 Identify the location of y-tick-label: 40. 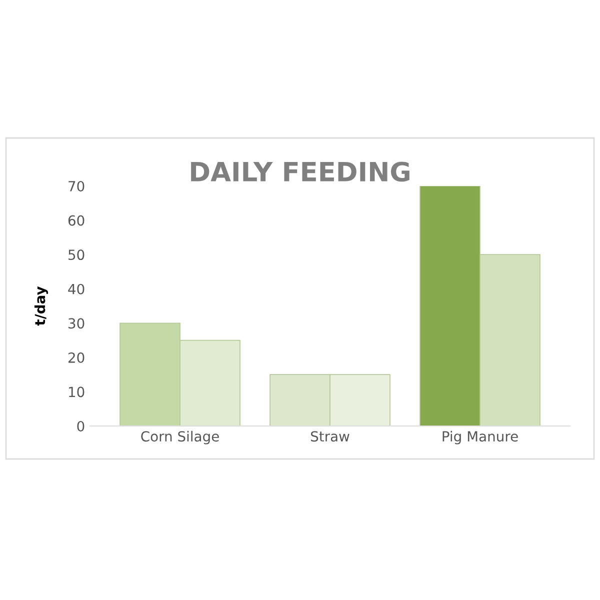
(76, 289).